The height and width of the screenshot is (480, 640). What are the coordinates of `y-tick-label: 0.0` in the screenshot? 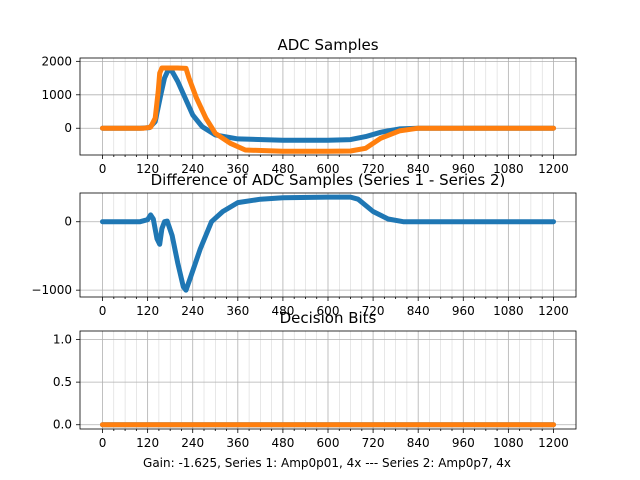 It's located at (62, 425).